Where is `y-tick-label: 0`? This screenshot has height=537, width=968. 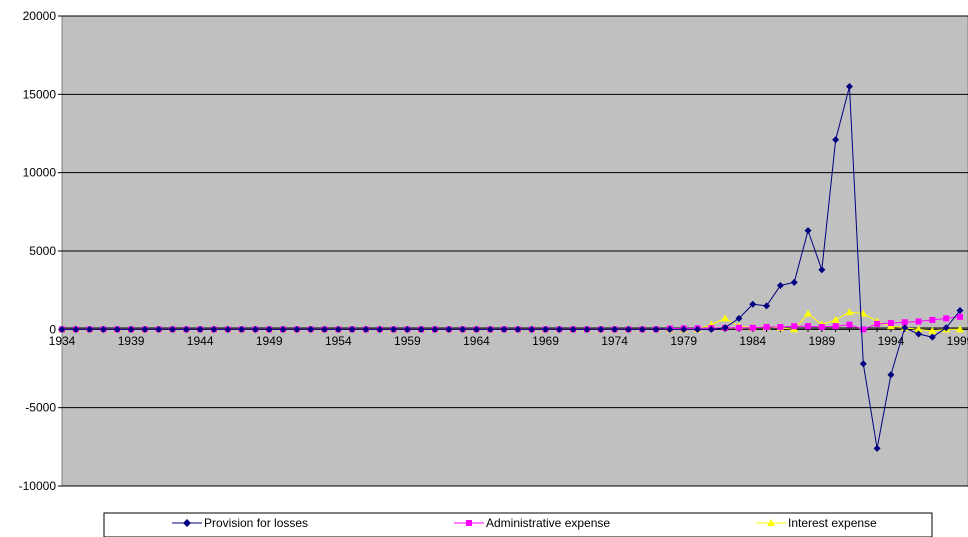
y-tick-label: 0 is located at coordinates (52, 329).